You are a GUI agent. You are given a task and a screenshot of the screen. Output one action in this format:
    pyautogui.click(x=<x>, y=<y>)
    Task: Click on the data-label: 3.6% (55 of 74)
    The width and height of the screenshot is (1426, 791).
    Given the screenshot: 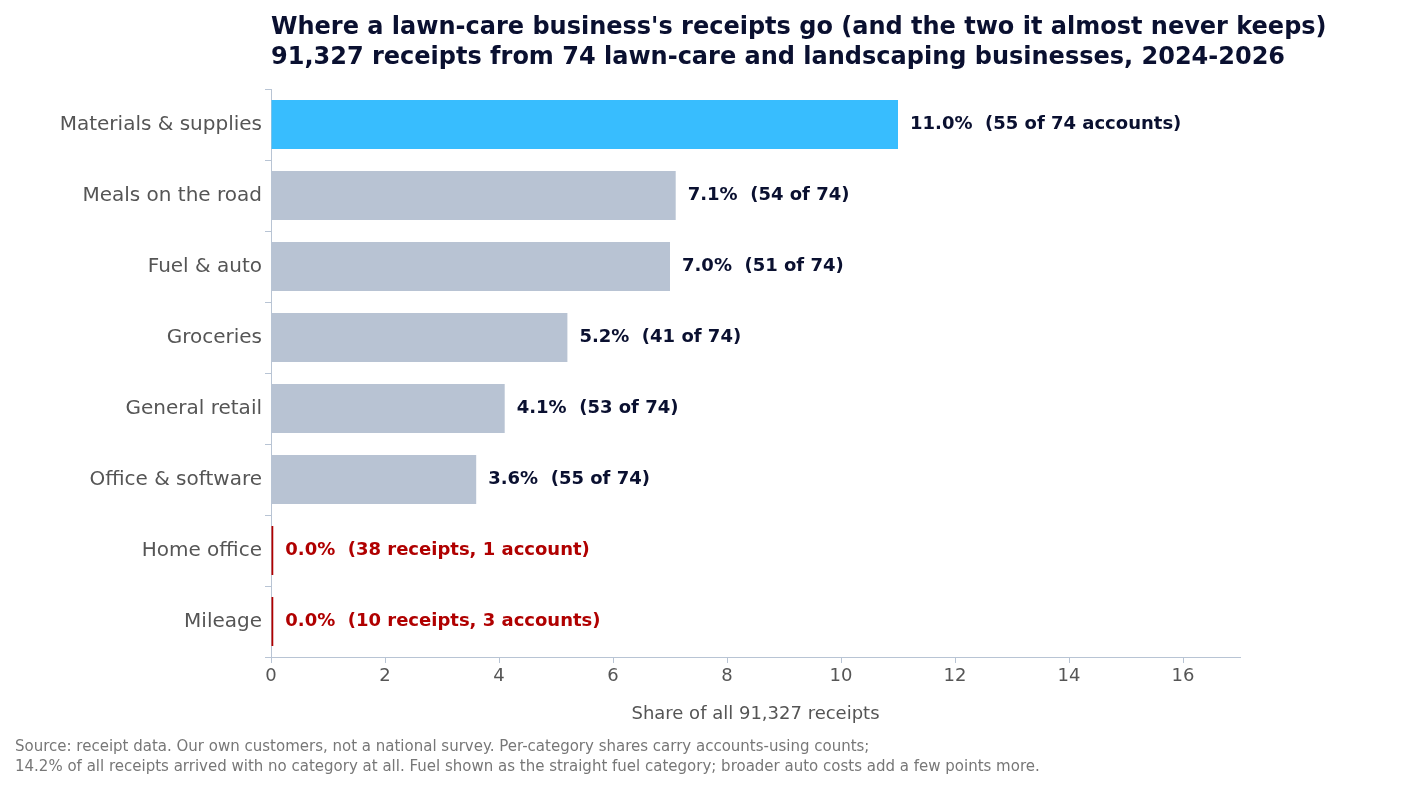 What is the action you would take?
    pyautogui.click(x=569, y=478)
    